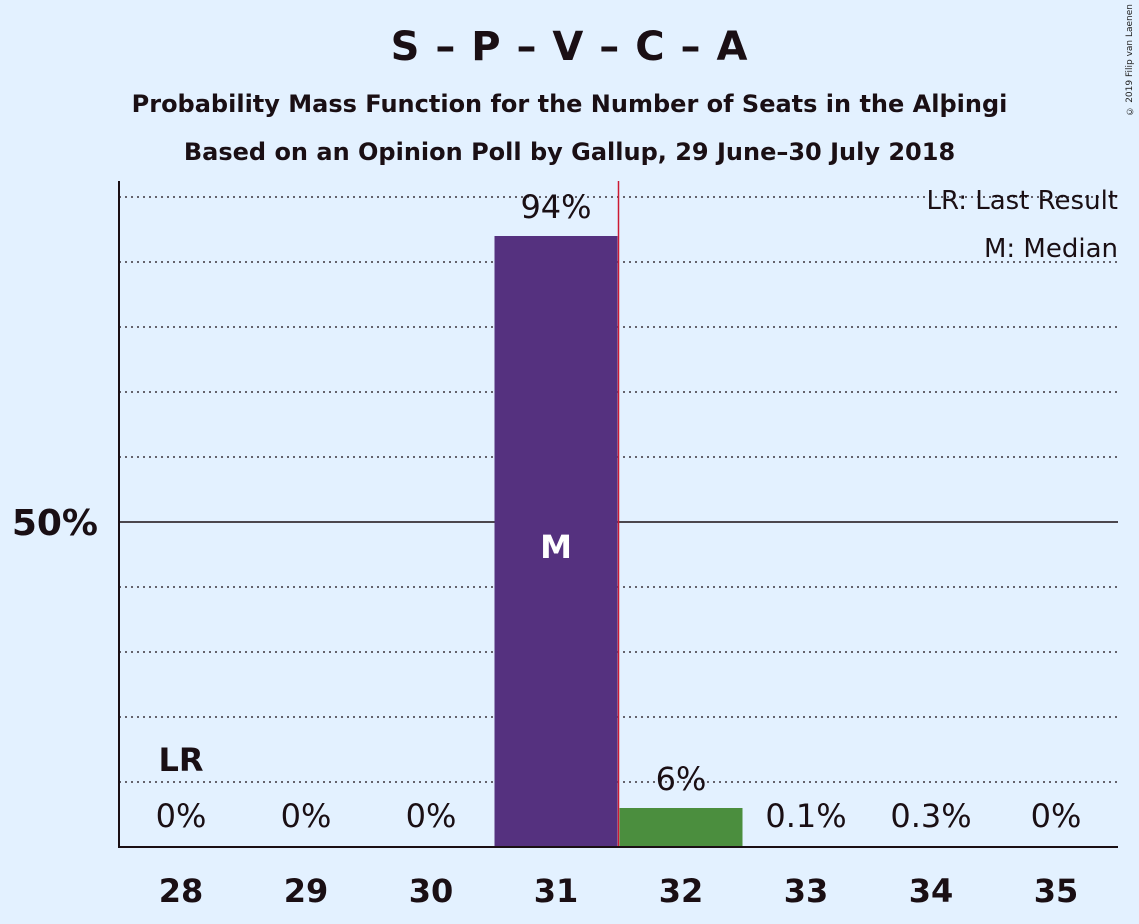 This screenshot has width=1139, height=924. What do you see at coordinates (180, 760) in the screenshot?
I see `last-result-marker: LR` at bounding box center [180, 760].